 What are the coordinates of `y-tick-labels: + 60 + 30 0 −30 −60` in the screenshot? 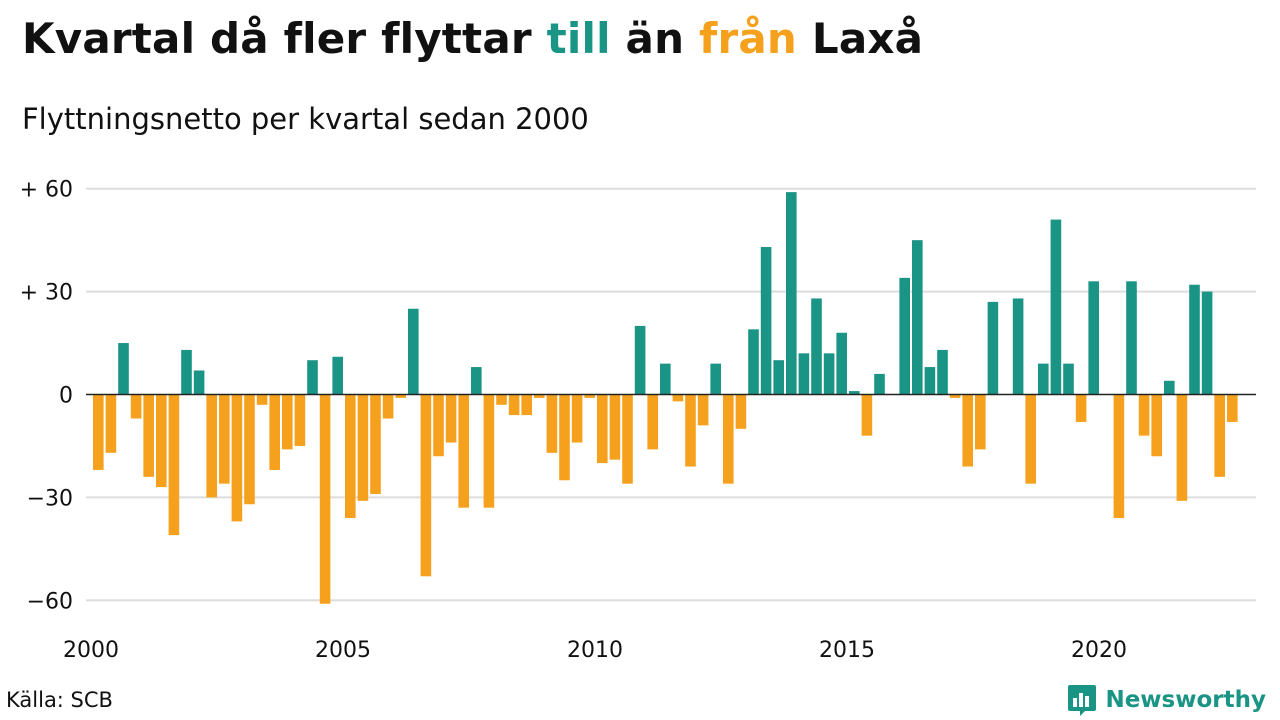 It's located at (46, 396).